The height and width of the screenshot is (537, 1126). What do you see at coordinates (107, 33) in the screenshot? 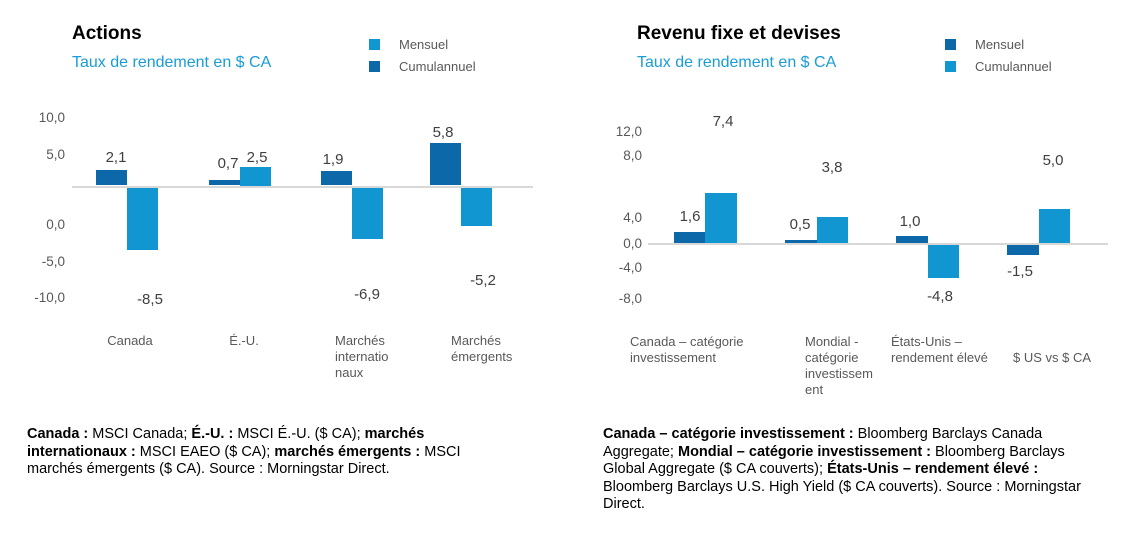
I see `left-chart-title: Actions` at bounding box center [107, 33].